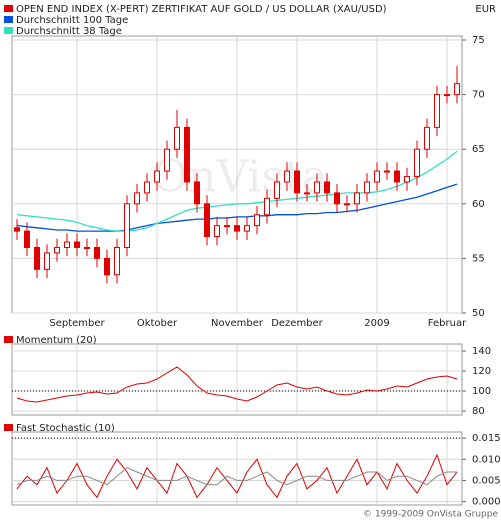 The width and height of the screenshot is (501, 521). I want to click on y-tick-label: 0.000, so click(486, 502).